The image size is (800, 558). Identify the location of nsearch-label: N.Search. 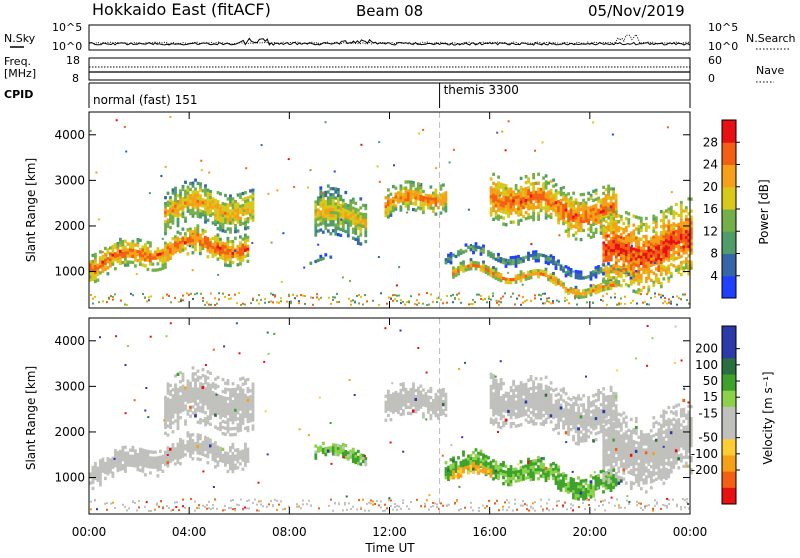
(771, 38).